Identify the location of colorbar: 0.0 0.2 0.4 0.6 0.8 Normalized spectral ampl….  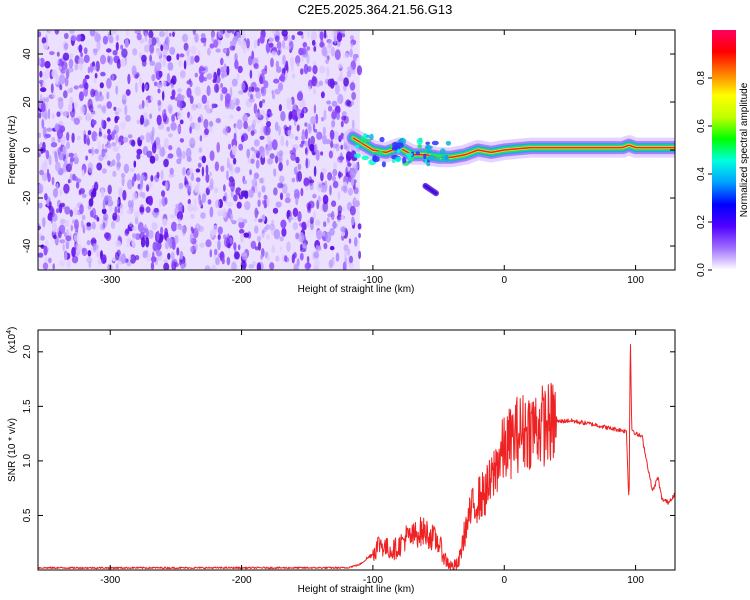
(723, 153).